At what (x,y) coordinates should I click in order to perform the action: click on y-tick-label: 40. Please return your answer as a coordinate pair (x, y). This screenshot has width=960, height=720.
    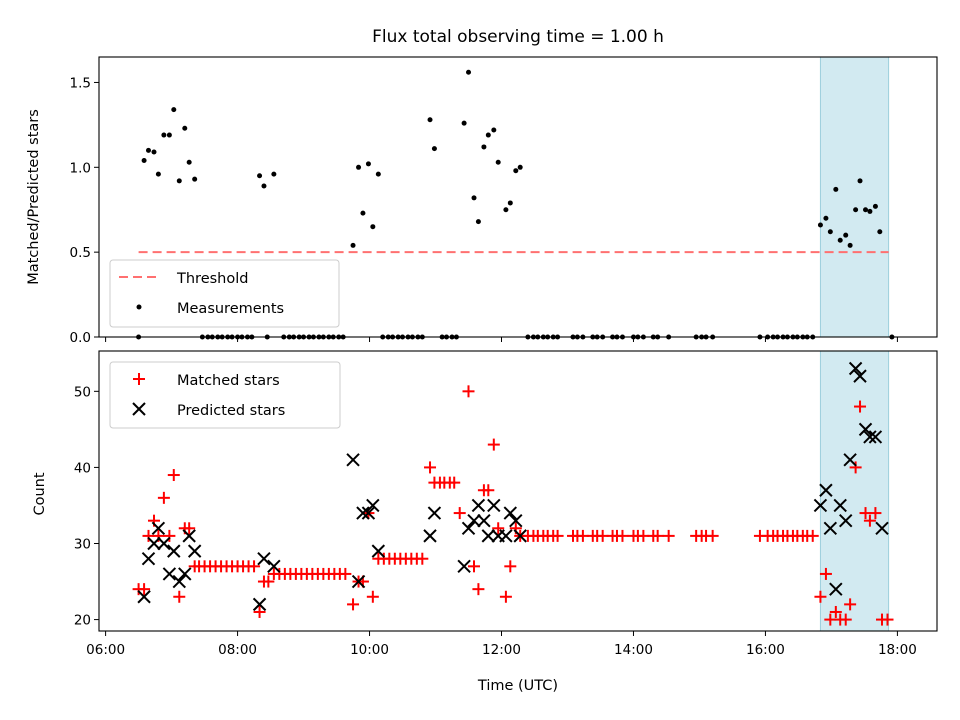
    Looking at the image, I should click on (82, 468).